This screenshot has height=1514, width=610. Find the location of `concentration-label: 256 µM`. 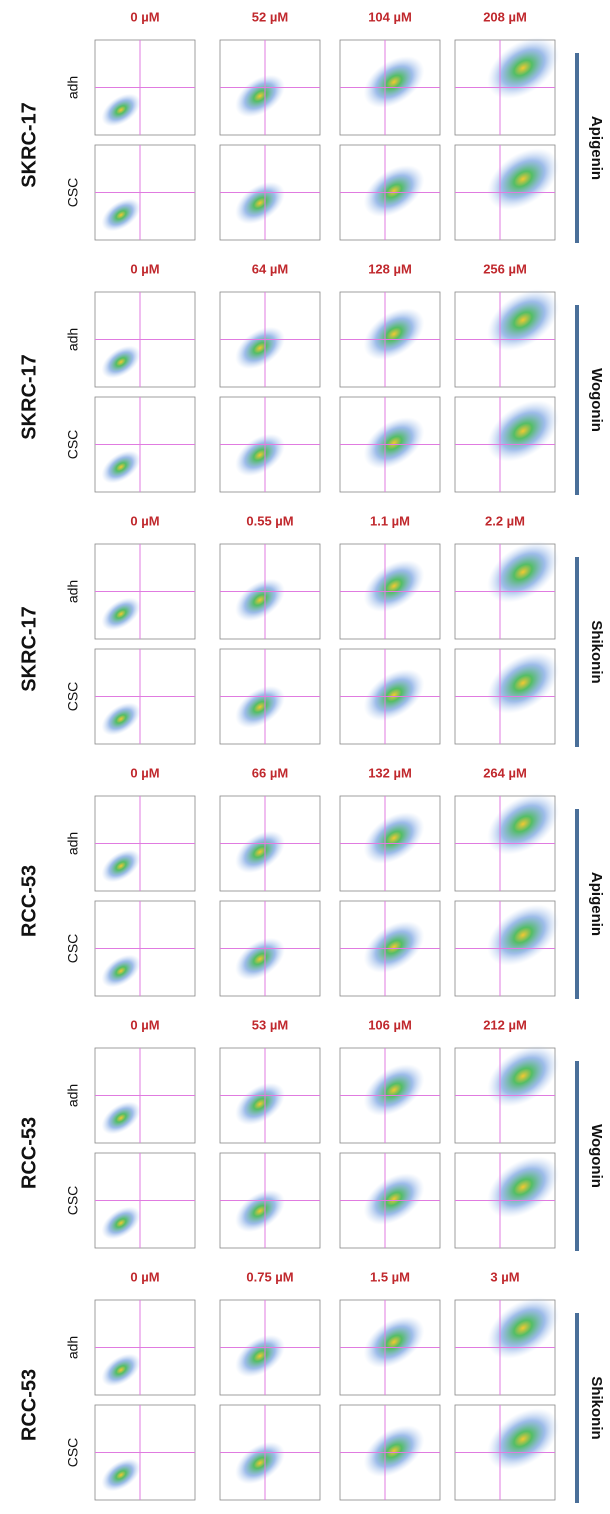

concentration-label: 256 µM is located at coordinates (505, 268).